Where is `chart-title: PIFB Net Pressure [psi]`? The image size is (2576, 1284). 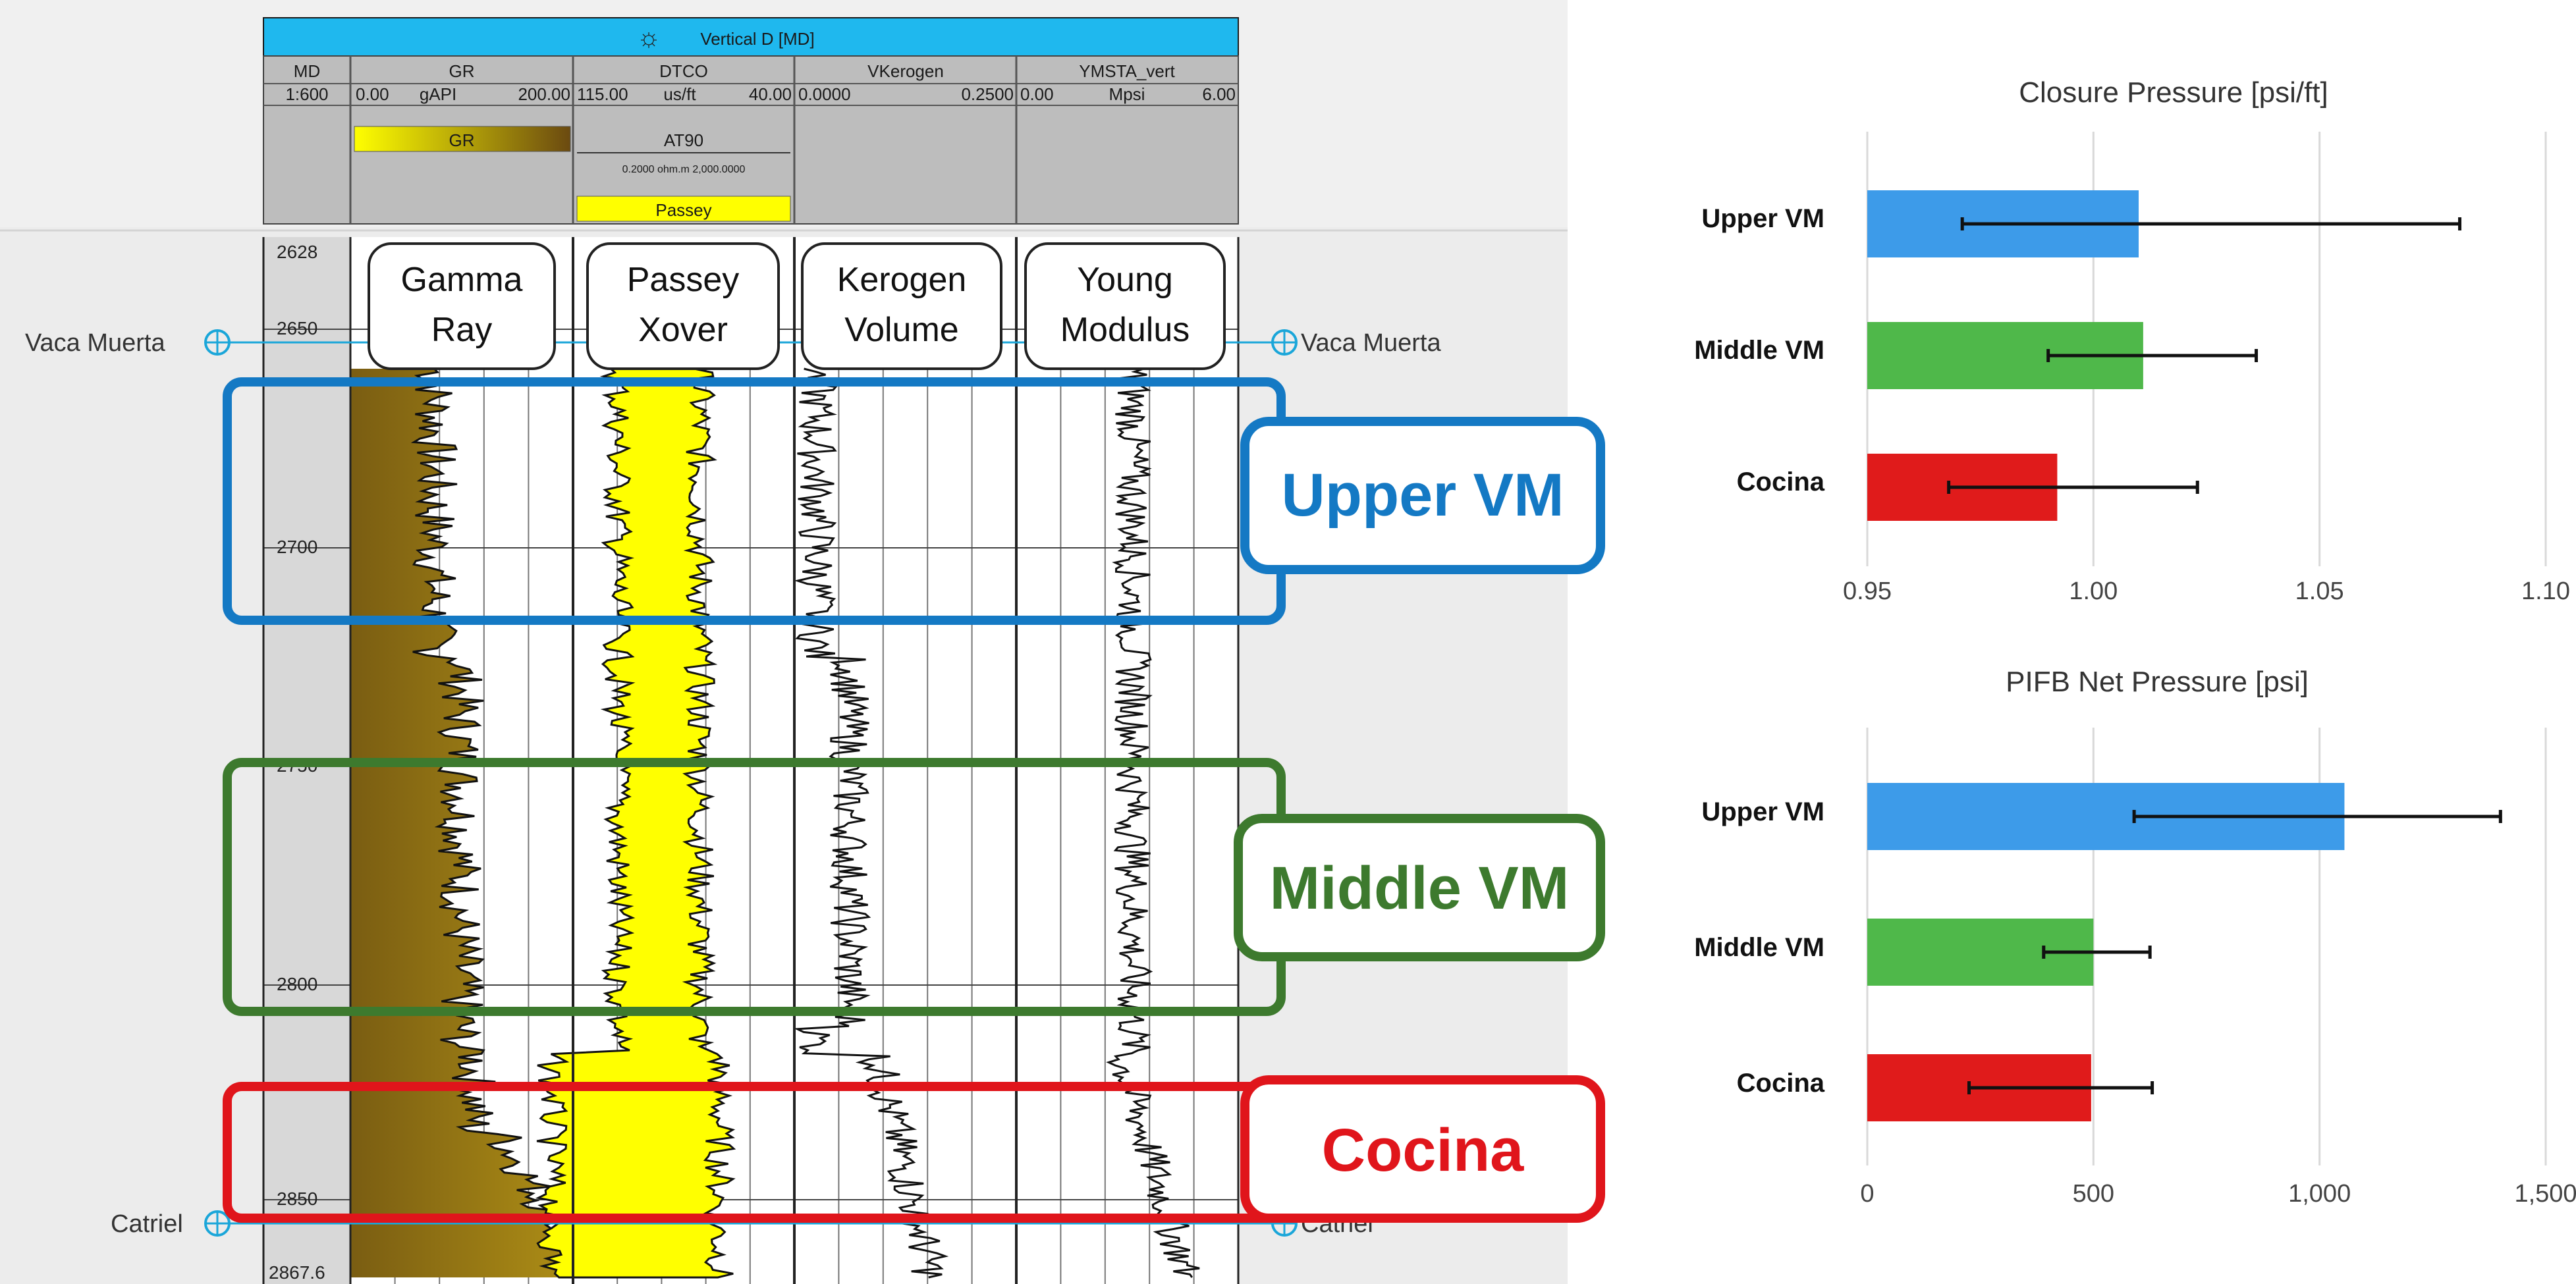
chart-title: PIFB Net Pressure [psi] is located at coordinates (2157, 682).